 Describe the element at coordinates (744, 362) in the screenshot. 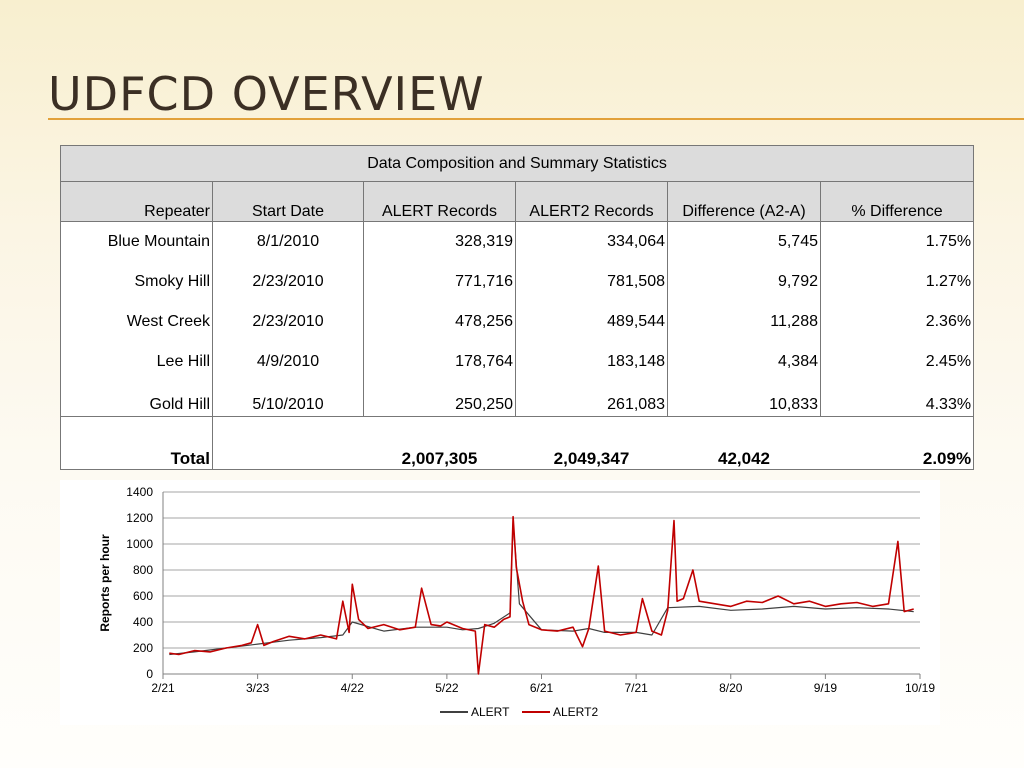

I see `difference-cell: 4,384` at that location.